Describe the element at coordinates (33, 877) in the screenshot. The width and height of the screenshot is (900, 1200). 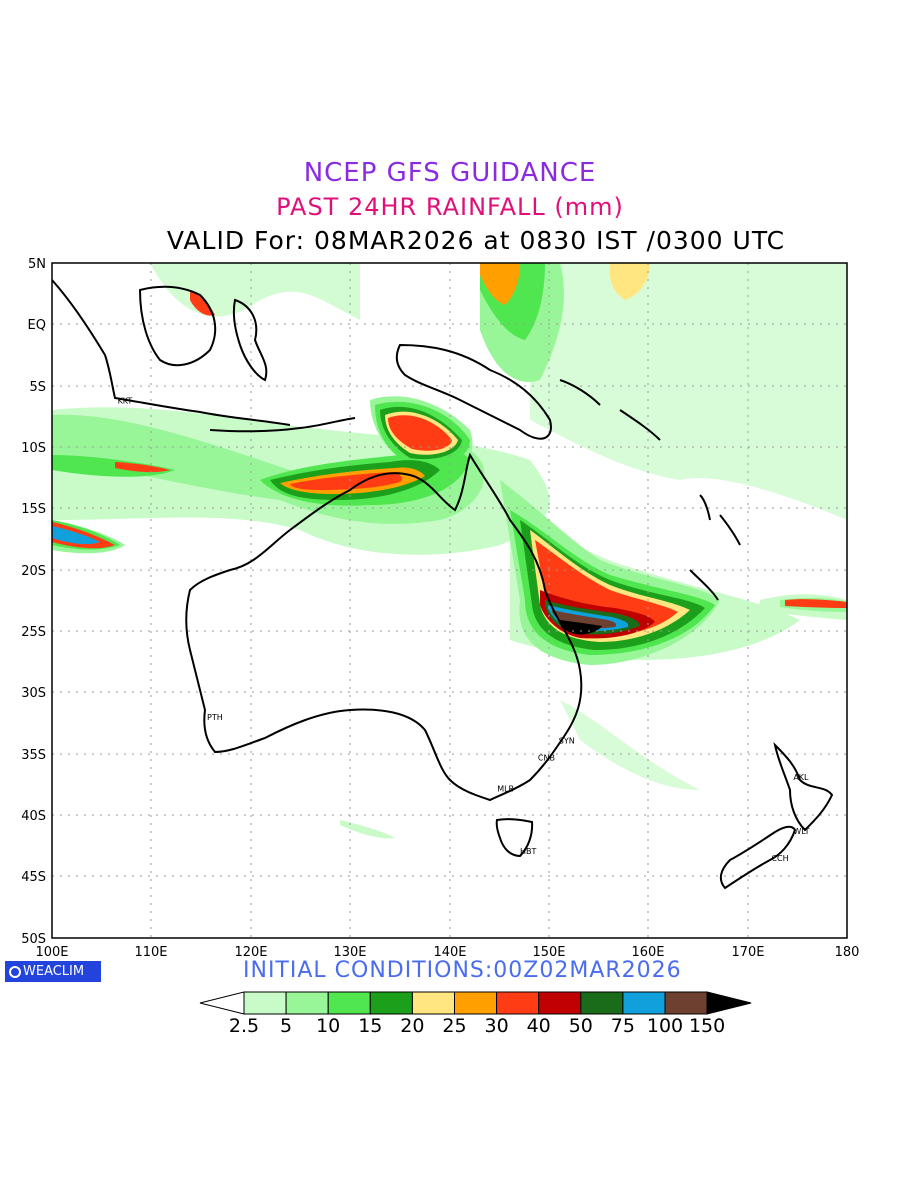
I see `lat-label: 45S` at that location.